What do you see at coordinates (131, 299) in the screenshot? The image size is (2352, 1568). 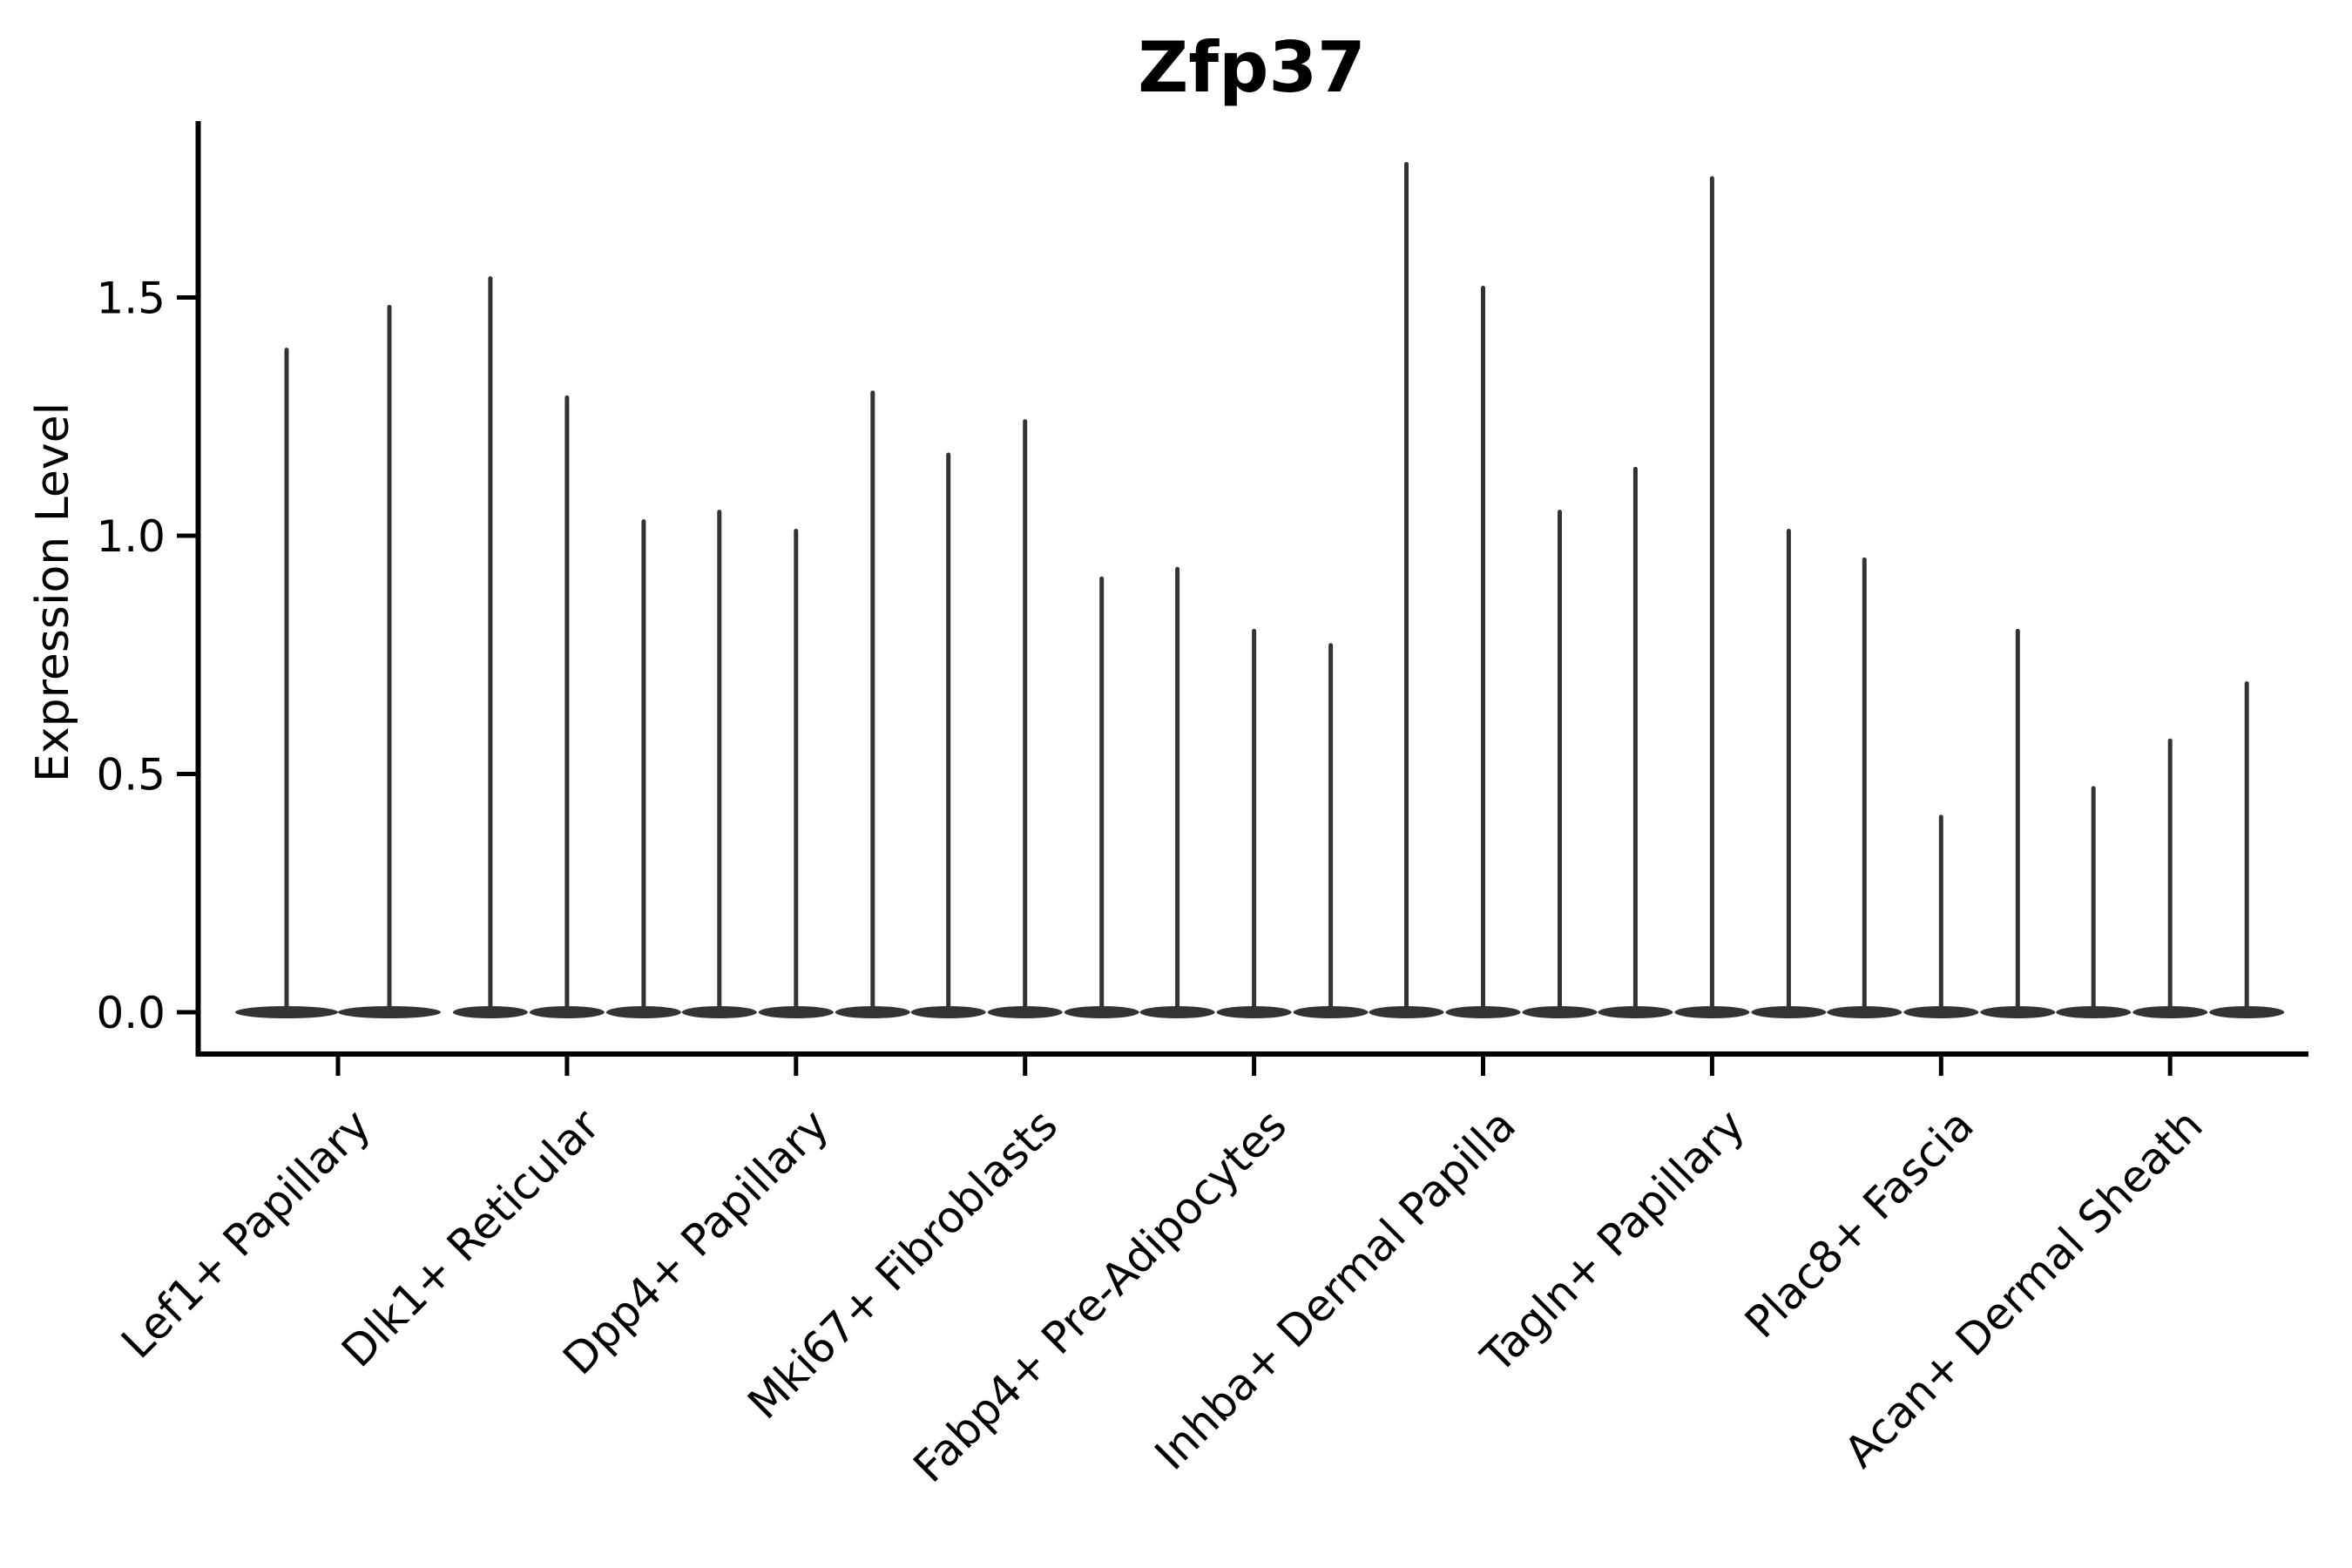 I see `y-tick-label: 1.5` at bounding box center [131, 299].